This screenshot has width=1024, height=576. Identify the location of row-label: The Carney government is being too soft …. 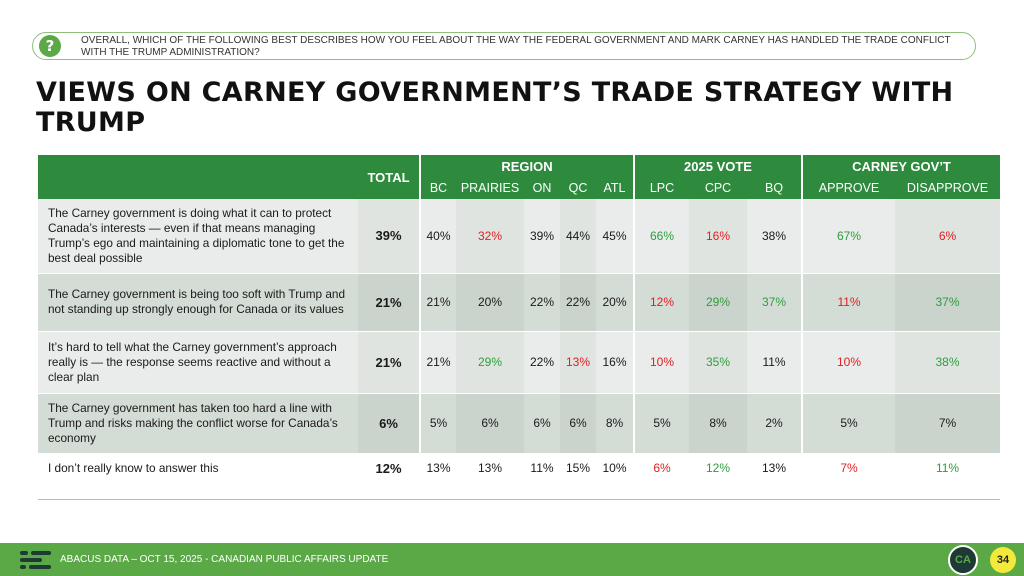
(198, 302).